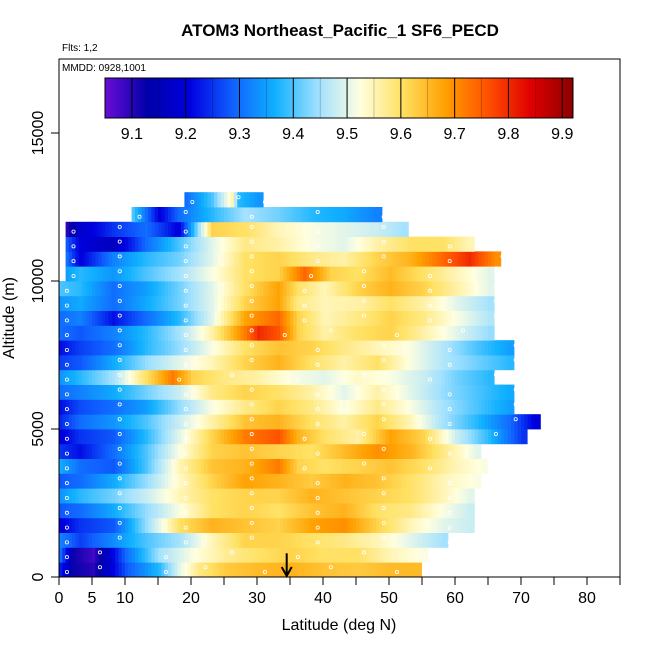 This screenshot has width=650, height=650. What do you see at coordinates (286, 572) in the screenshot?
I see `arrow-head` at bounding box center [286, 572].